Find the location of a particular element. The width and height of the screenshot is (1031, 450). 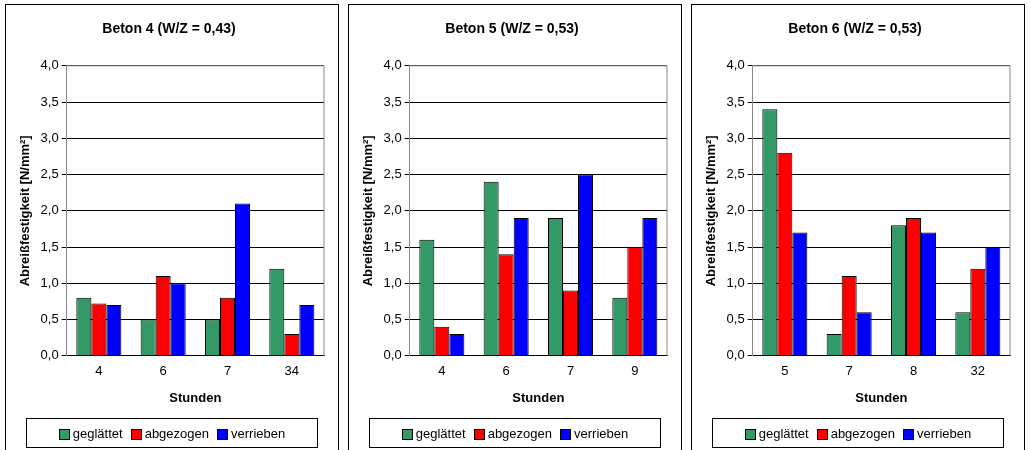

chart-title: Beton 6 (W/Z = 0,53) is located at coordinates (855, 28).